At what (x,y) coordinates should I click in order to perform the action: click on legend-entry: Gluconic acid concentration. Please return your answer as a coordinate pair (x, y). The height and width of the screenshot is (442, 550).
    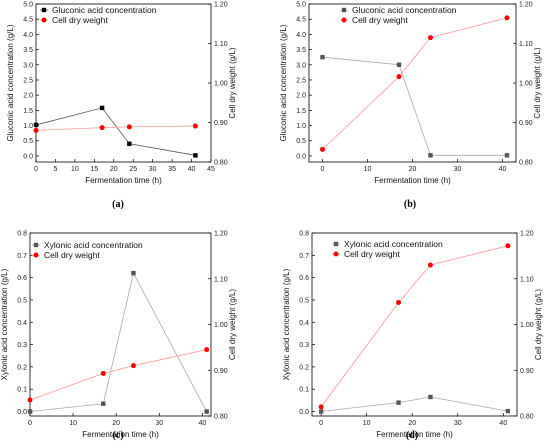
    Looking at the image, I should click on (404, 10).